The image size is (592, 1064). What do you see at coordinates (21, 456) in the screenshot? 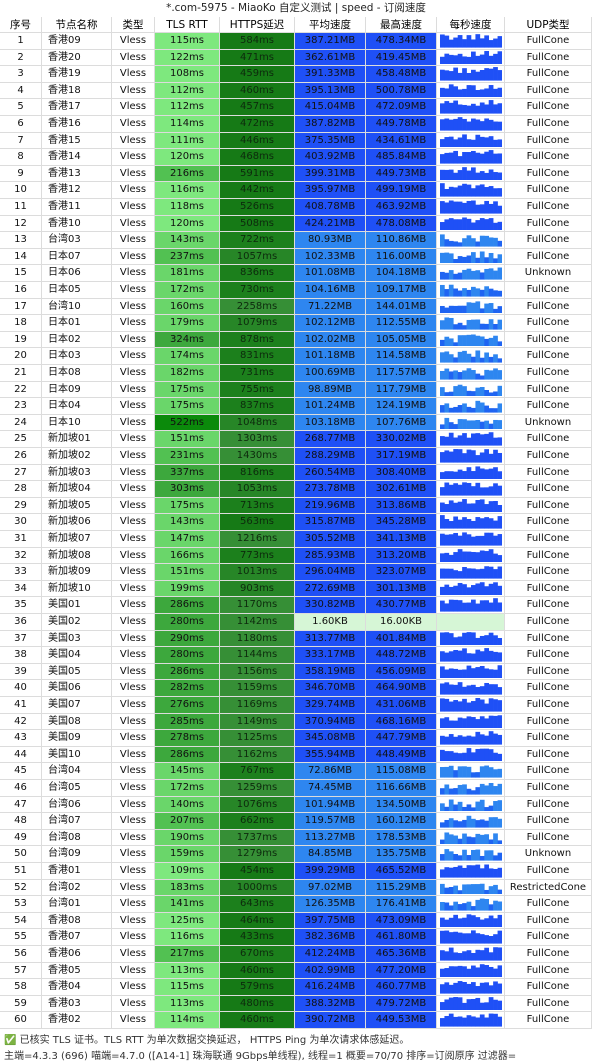
I see `row-index: 26` at bounding box center [21, 456].